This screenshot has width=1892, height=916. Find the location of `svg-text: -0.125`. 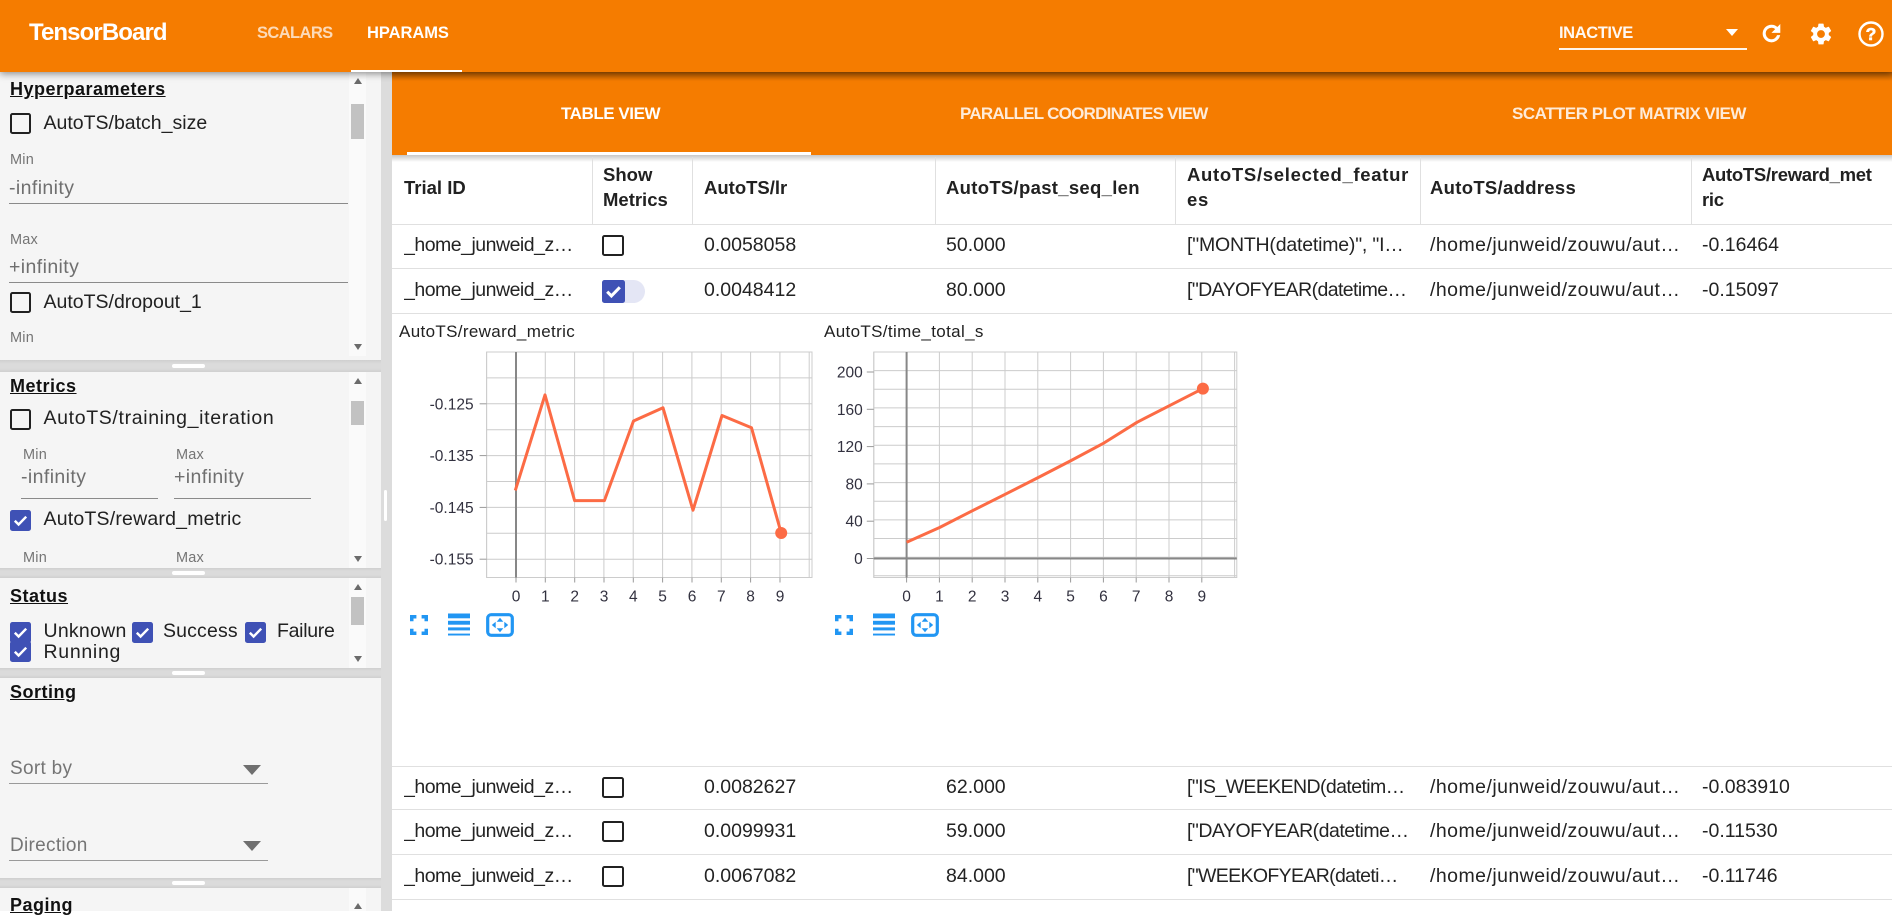

svg-text: -0.125 is located at coordinates (452, 404).